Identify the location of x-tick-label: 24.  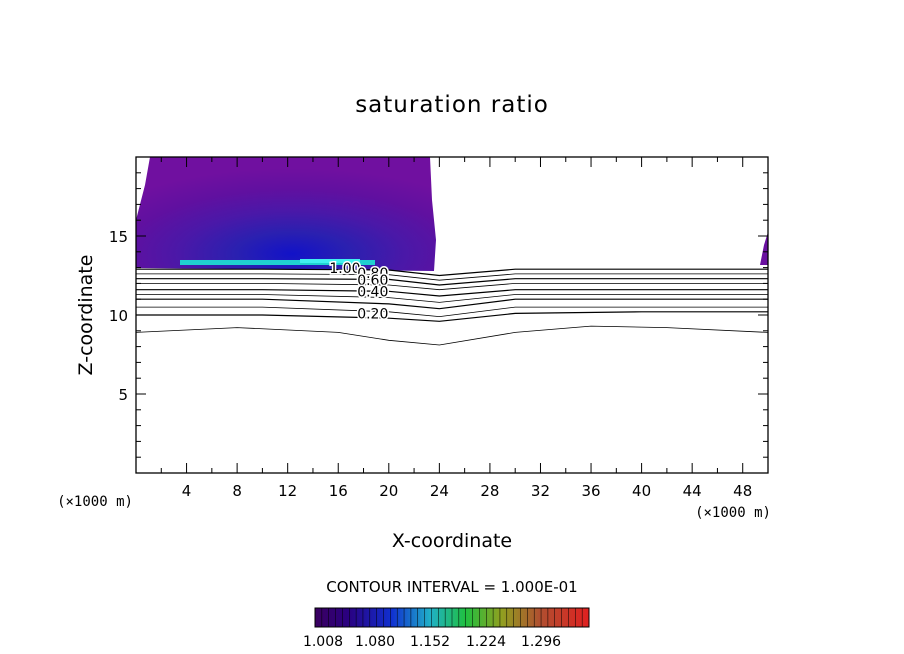
(439, 491).